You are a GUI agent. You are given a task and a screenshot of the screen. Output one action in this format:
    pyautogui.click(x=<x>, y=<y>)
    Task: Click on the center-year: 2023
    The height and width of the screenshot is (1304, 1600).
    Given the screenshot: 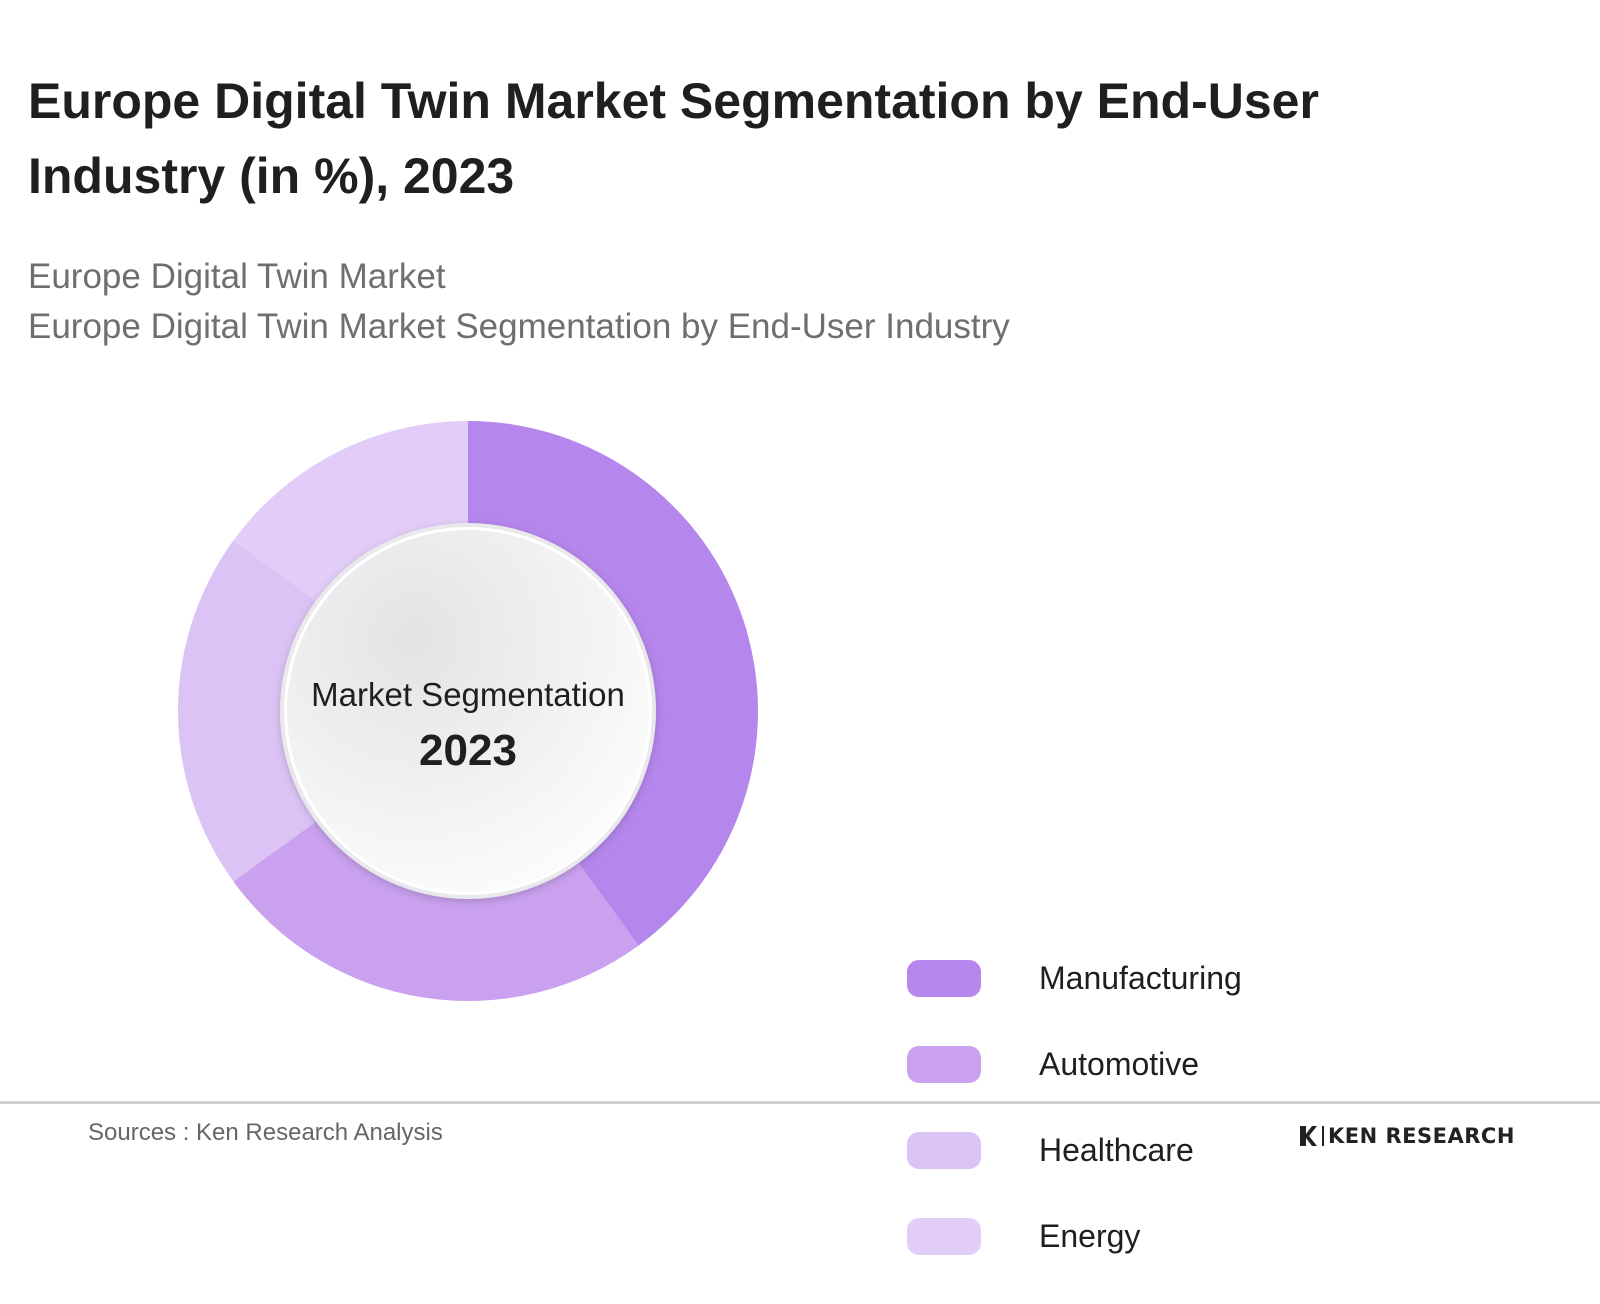 What is the action you would take?
    pyautogui.click(x=468, y=750)
    